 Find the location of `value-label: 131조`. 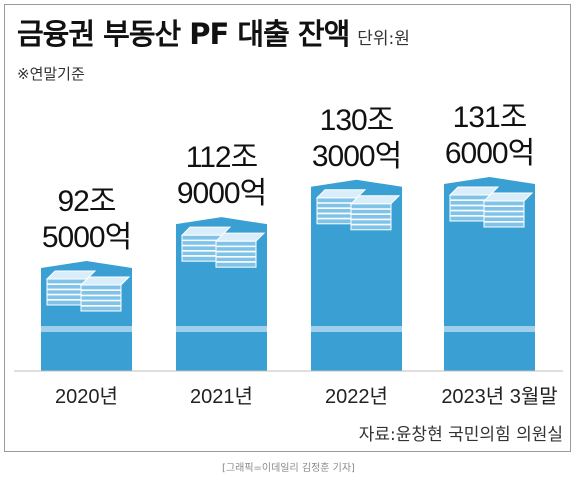

value-label: 131조 is located at coordinates (490, 117).